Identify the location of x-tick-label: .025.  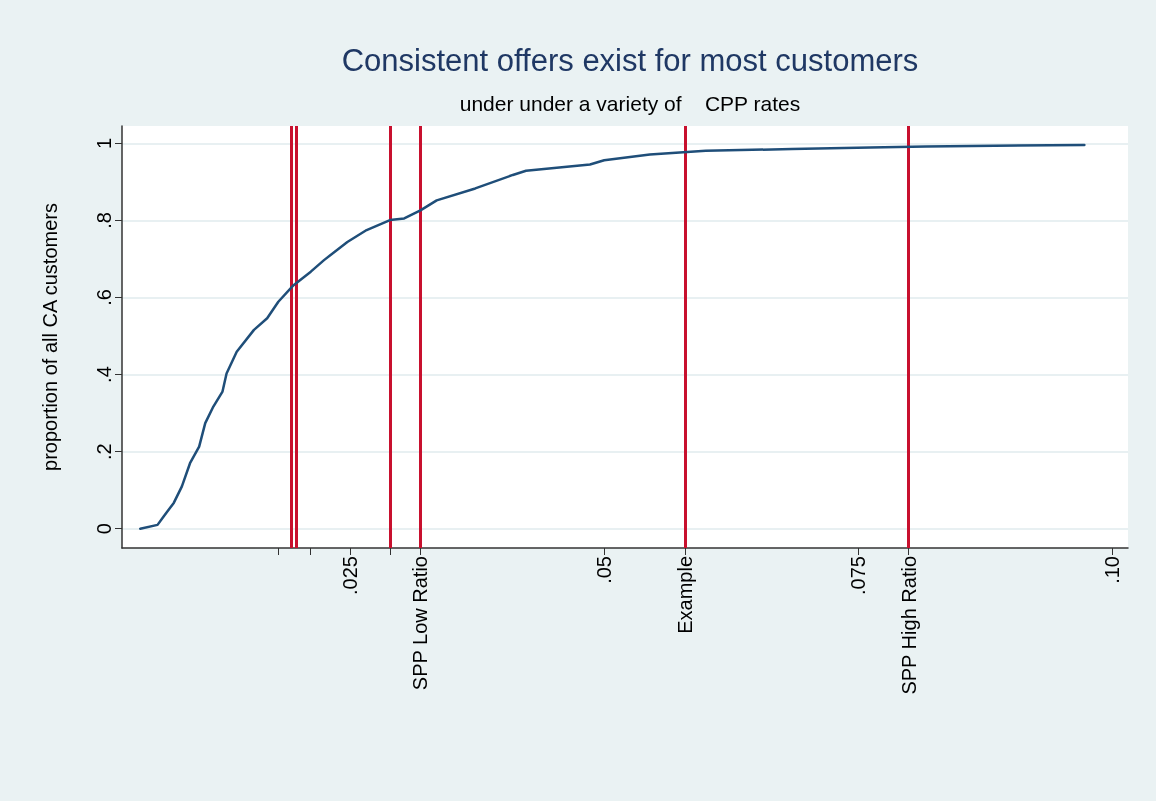
(350, 575).